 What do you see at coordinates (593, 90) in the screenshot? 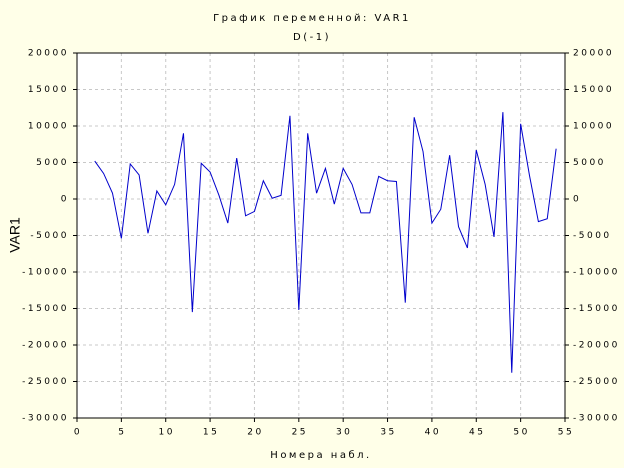
I see `y2-tick-label: 15000` at bounding box center [593, 90].